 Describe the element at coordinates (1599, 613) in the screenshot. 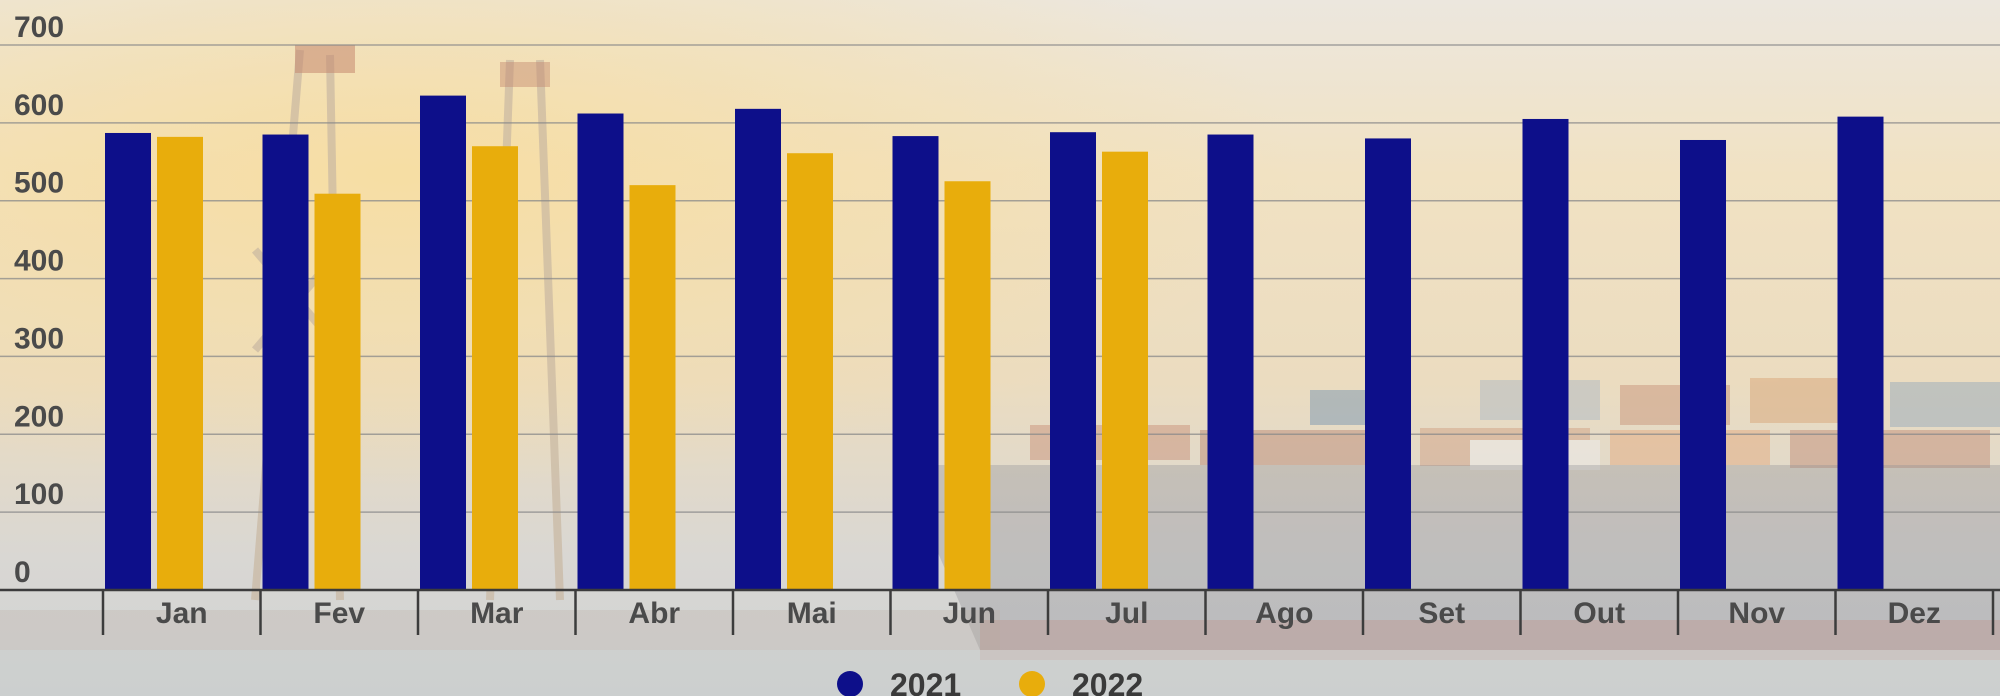

I see `x-category-label: Out` at that location.